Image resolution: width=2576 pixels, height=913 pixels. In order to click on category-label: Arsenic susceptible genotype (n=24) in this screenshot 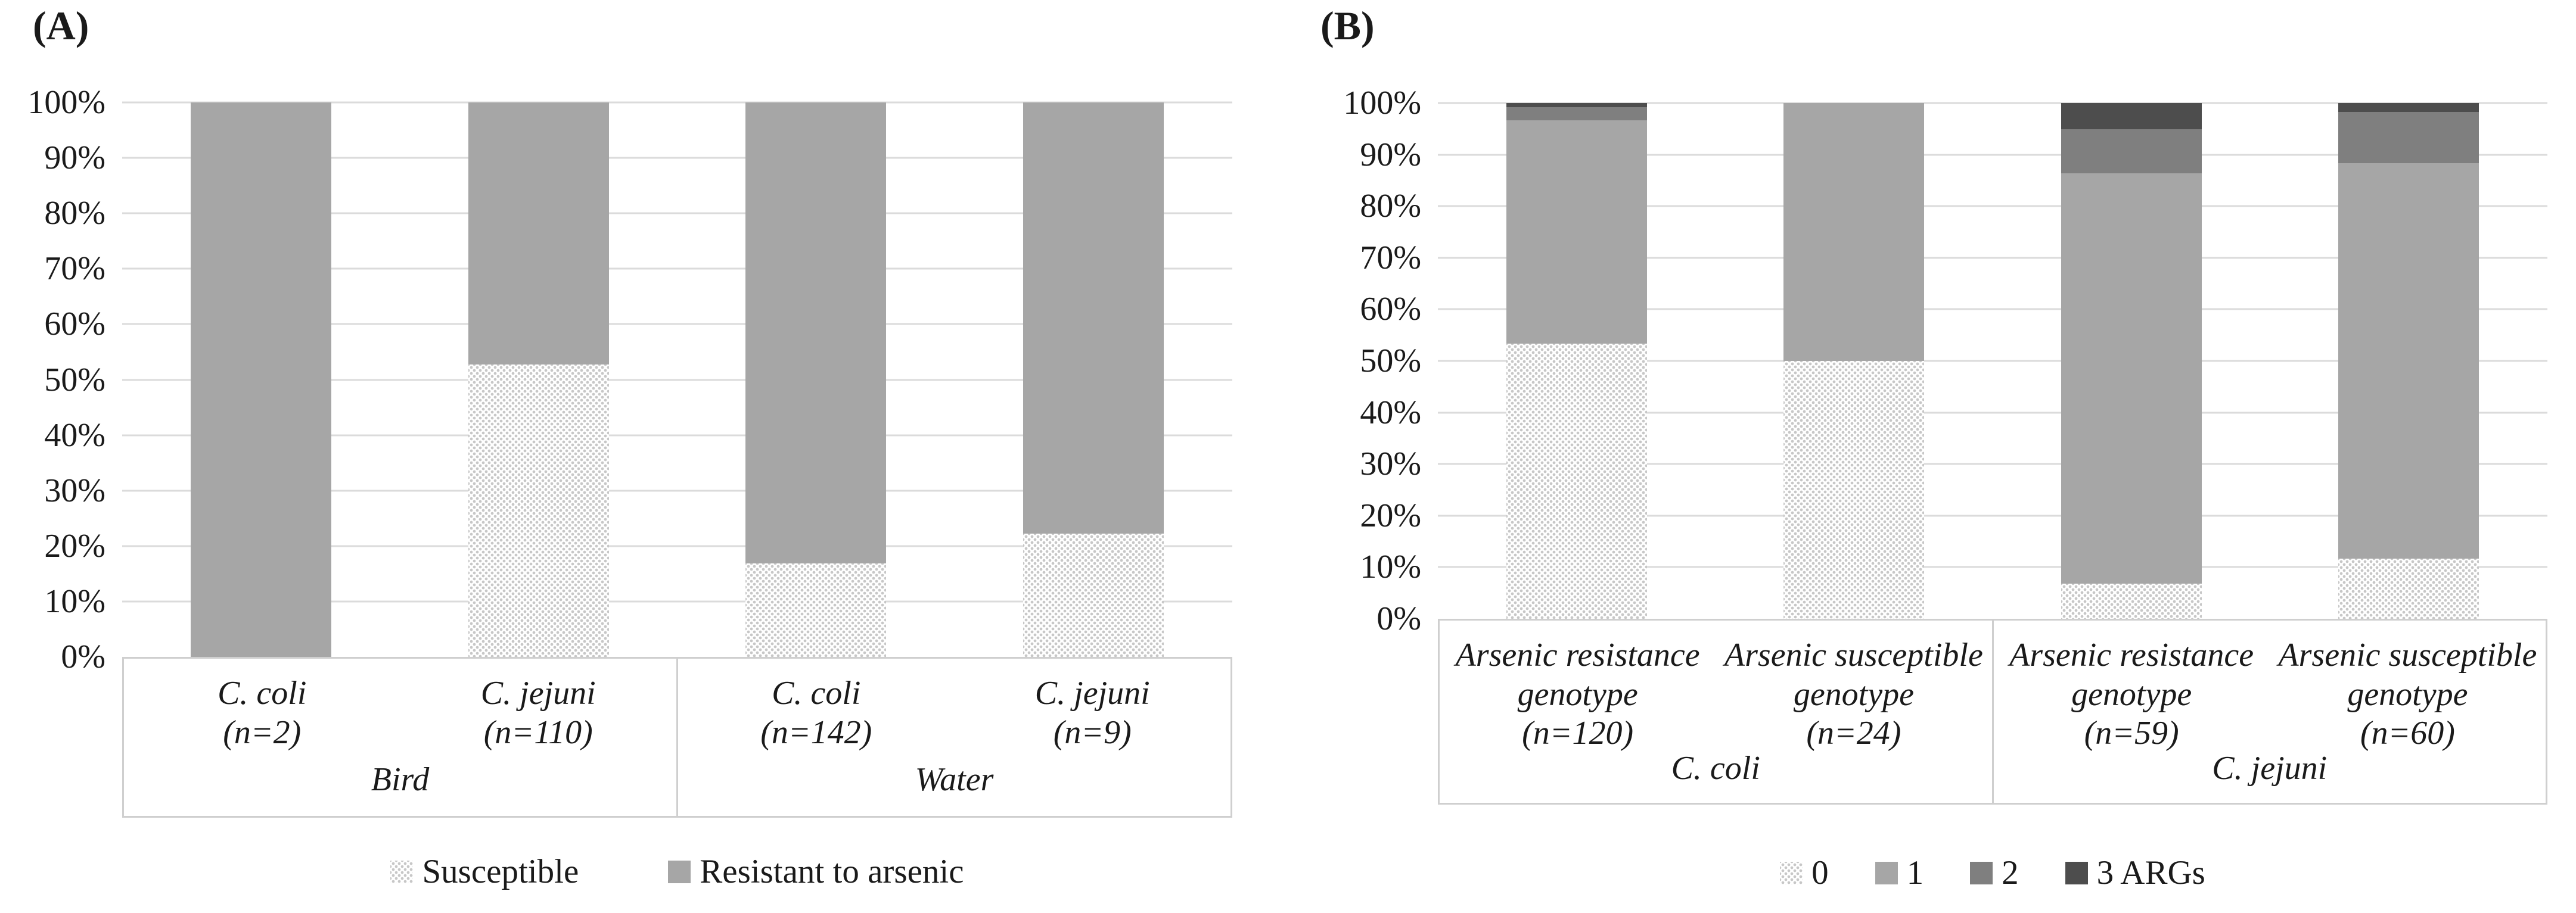, I will do `click(1853, 687)`.